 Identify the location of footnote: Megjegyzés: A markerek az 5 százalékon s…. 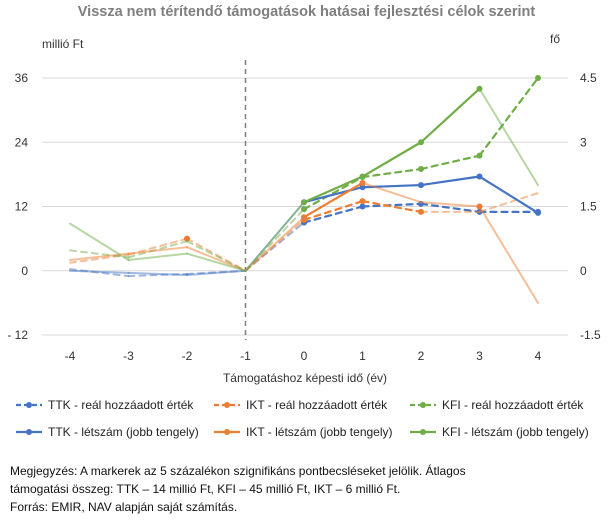
(307, 489).